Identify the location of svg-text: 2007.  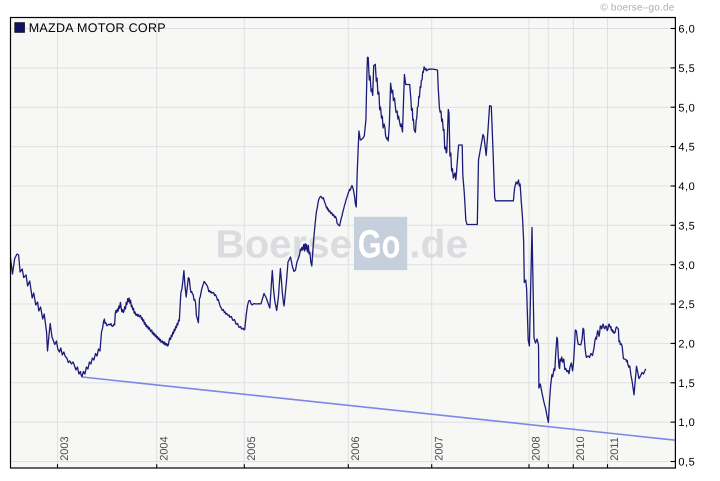
(439, 448).